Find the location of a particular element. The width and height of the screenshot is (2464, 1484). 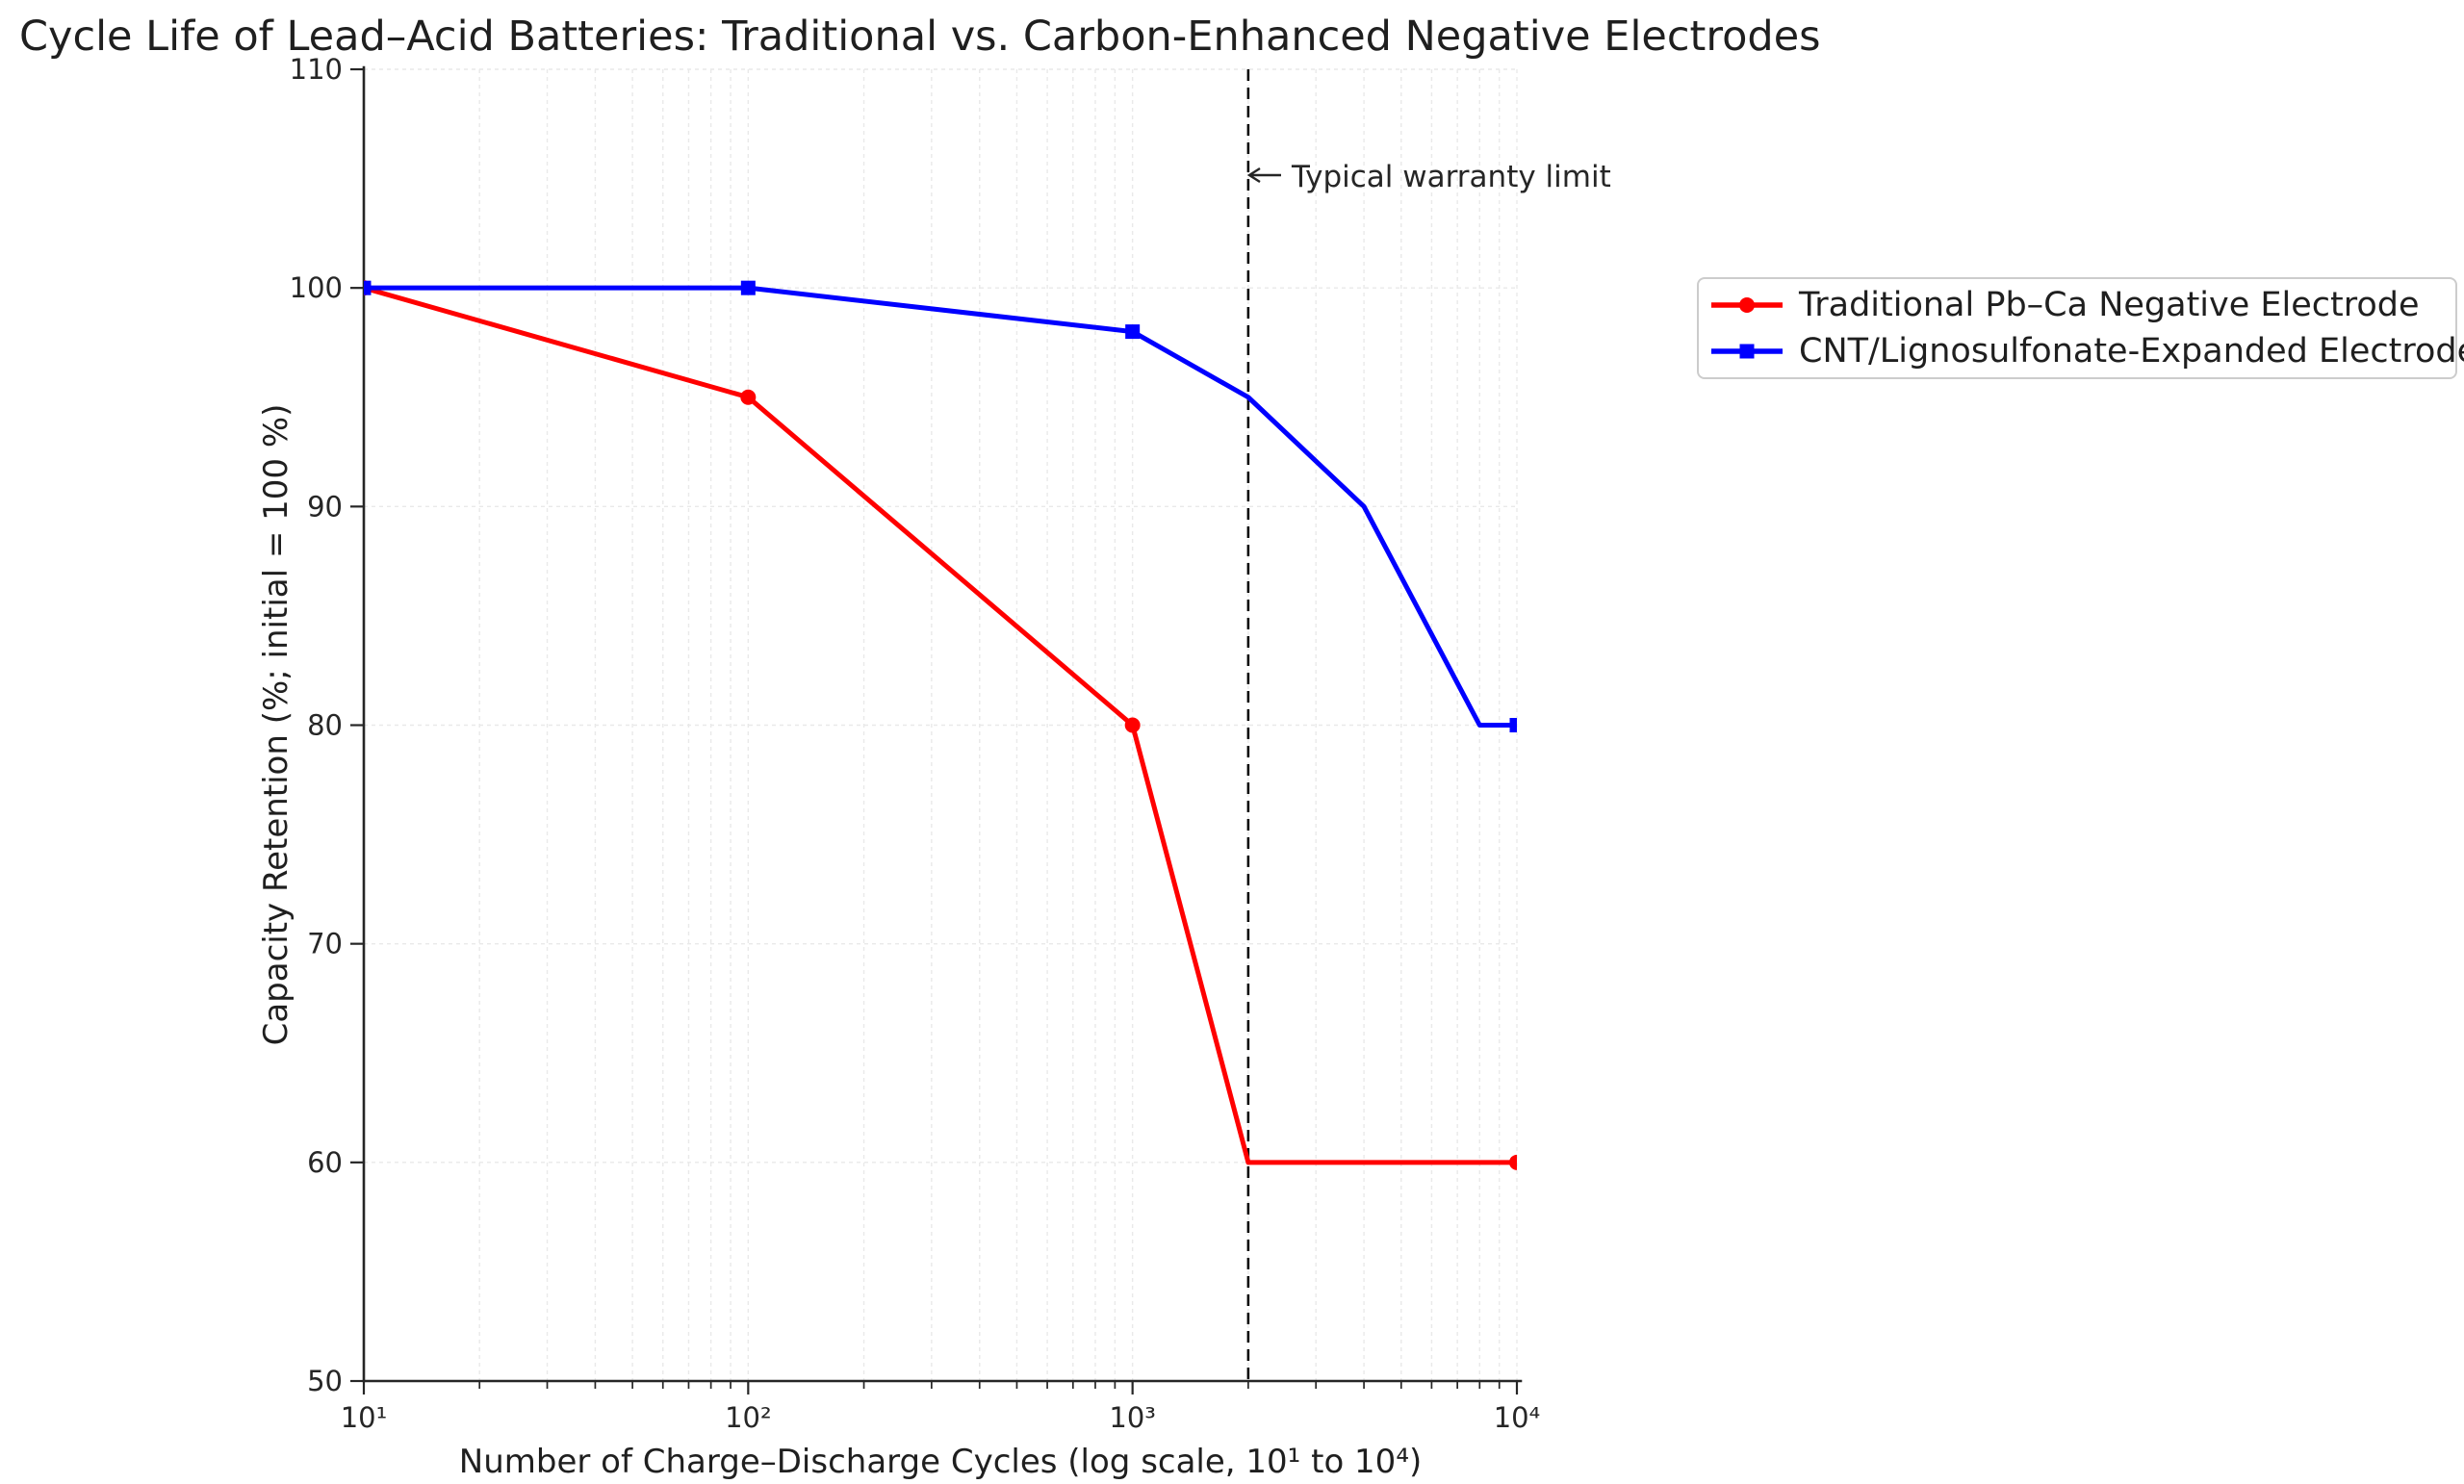

y-tick-label: 50 is located at coordinates (325, 1381).